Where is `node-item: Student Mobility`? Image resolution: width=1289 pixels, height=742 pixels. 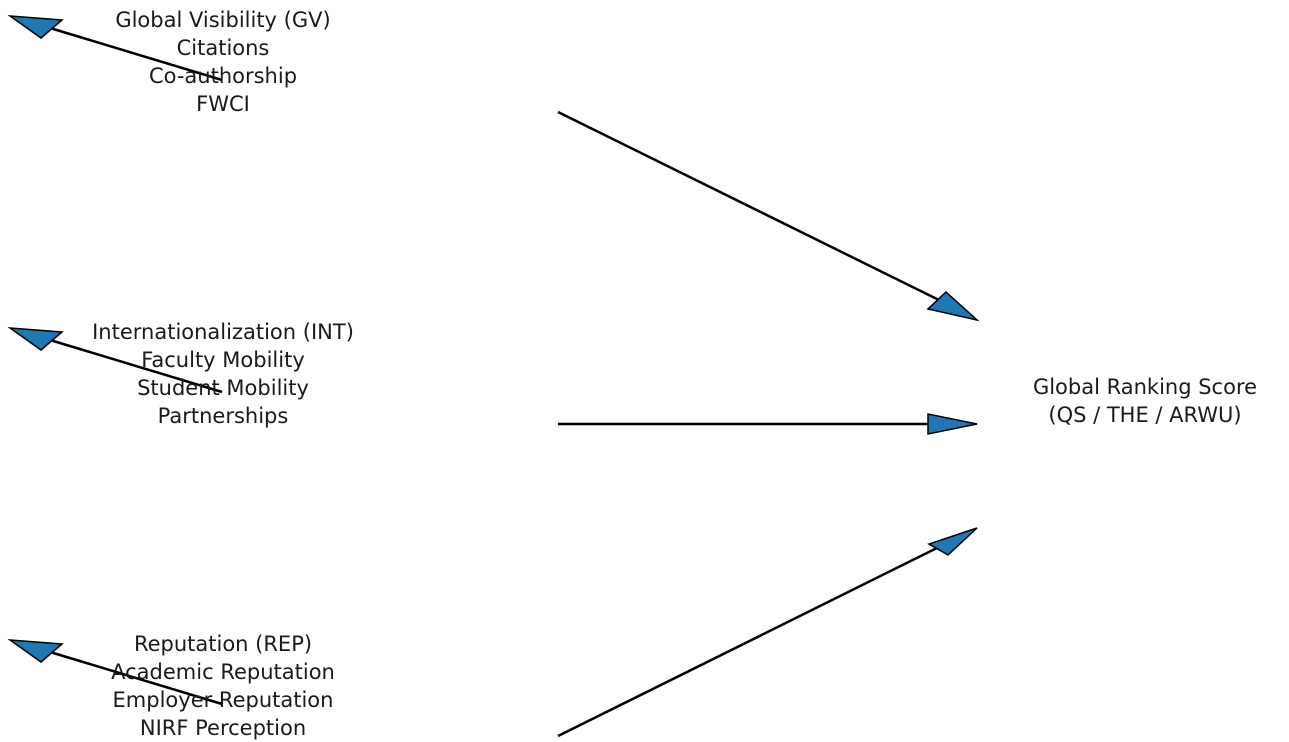 node-item: Student Mobility is located at coordinates (223, 388).